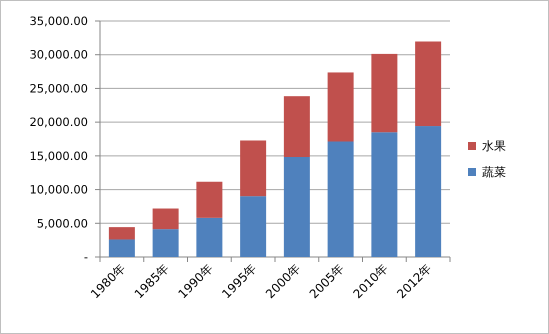  What do you see at coordinates (58, 55) in the screenshot?
I see `y-tick-label: 30,000.00` at bounding box center [58, 55].